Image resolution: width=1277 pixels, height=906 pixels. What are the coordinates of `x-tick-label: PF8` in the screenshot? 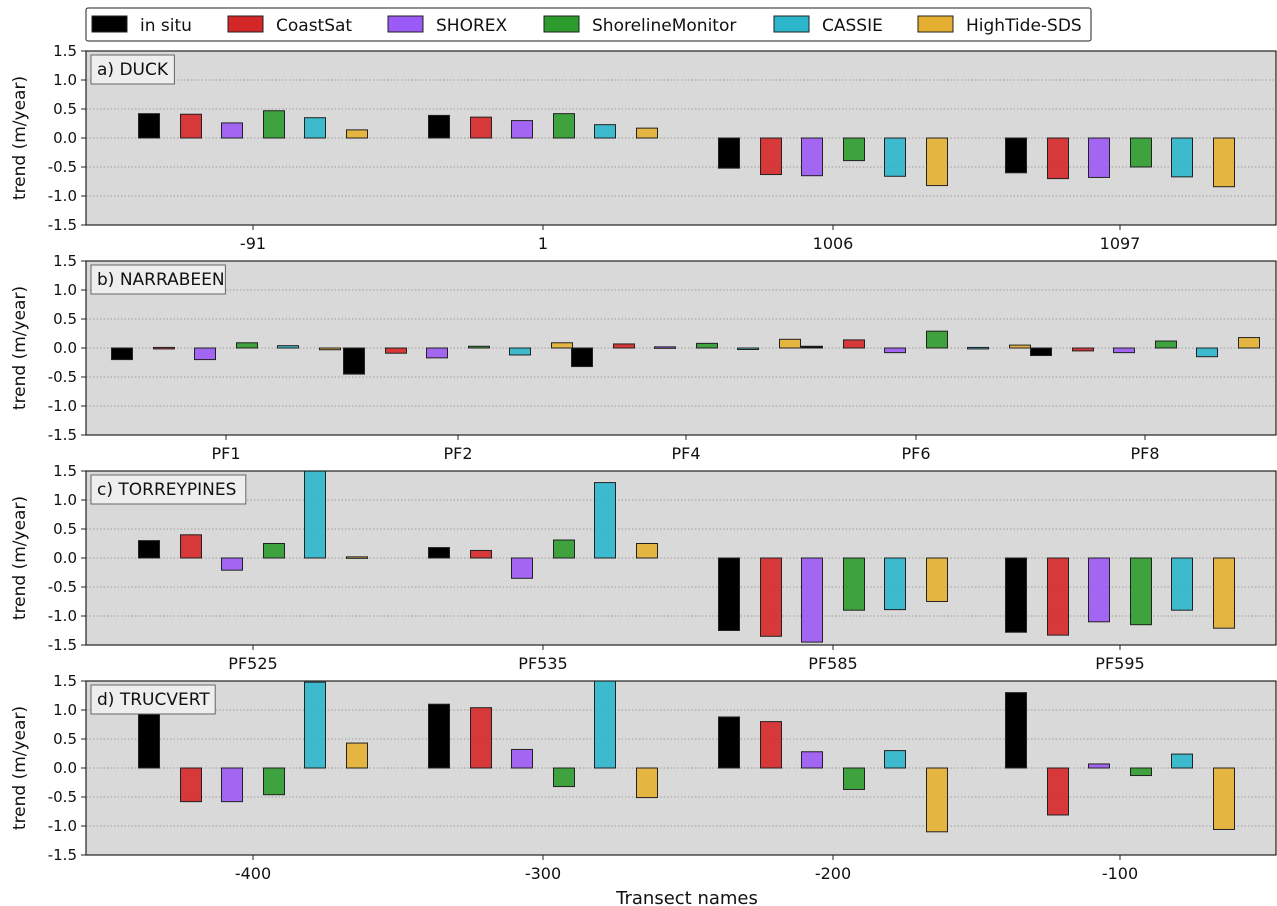 It's located at (1144, 453).